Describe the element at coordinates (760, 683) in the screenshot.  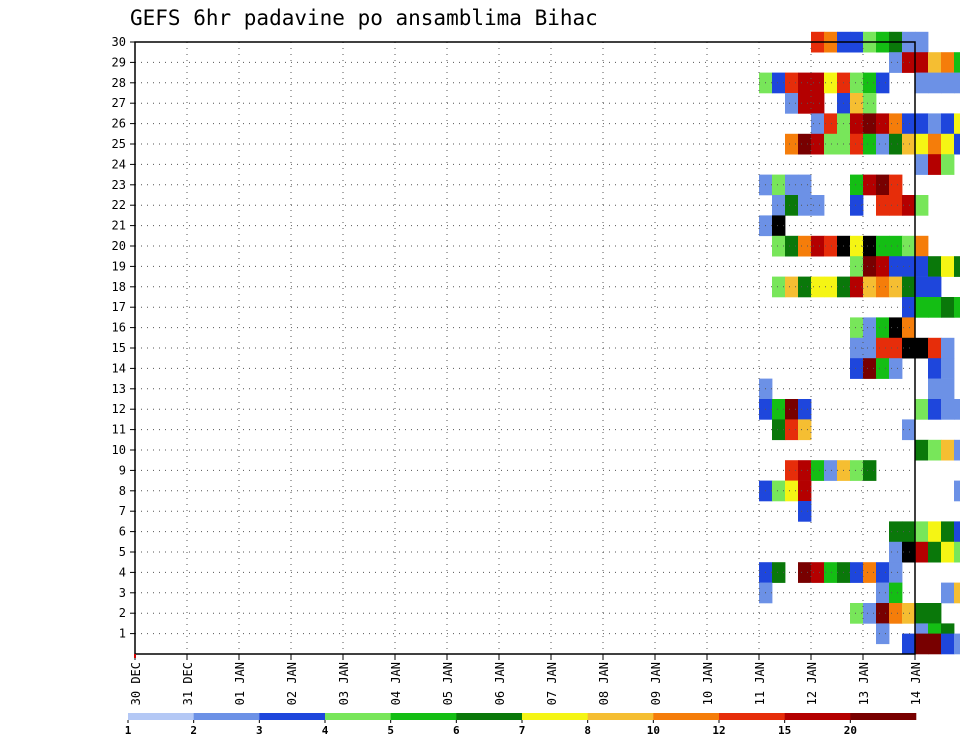
I see `x-tick-label: 11 JAN` at that location.